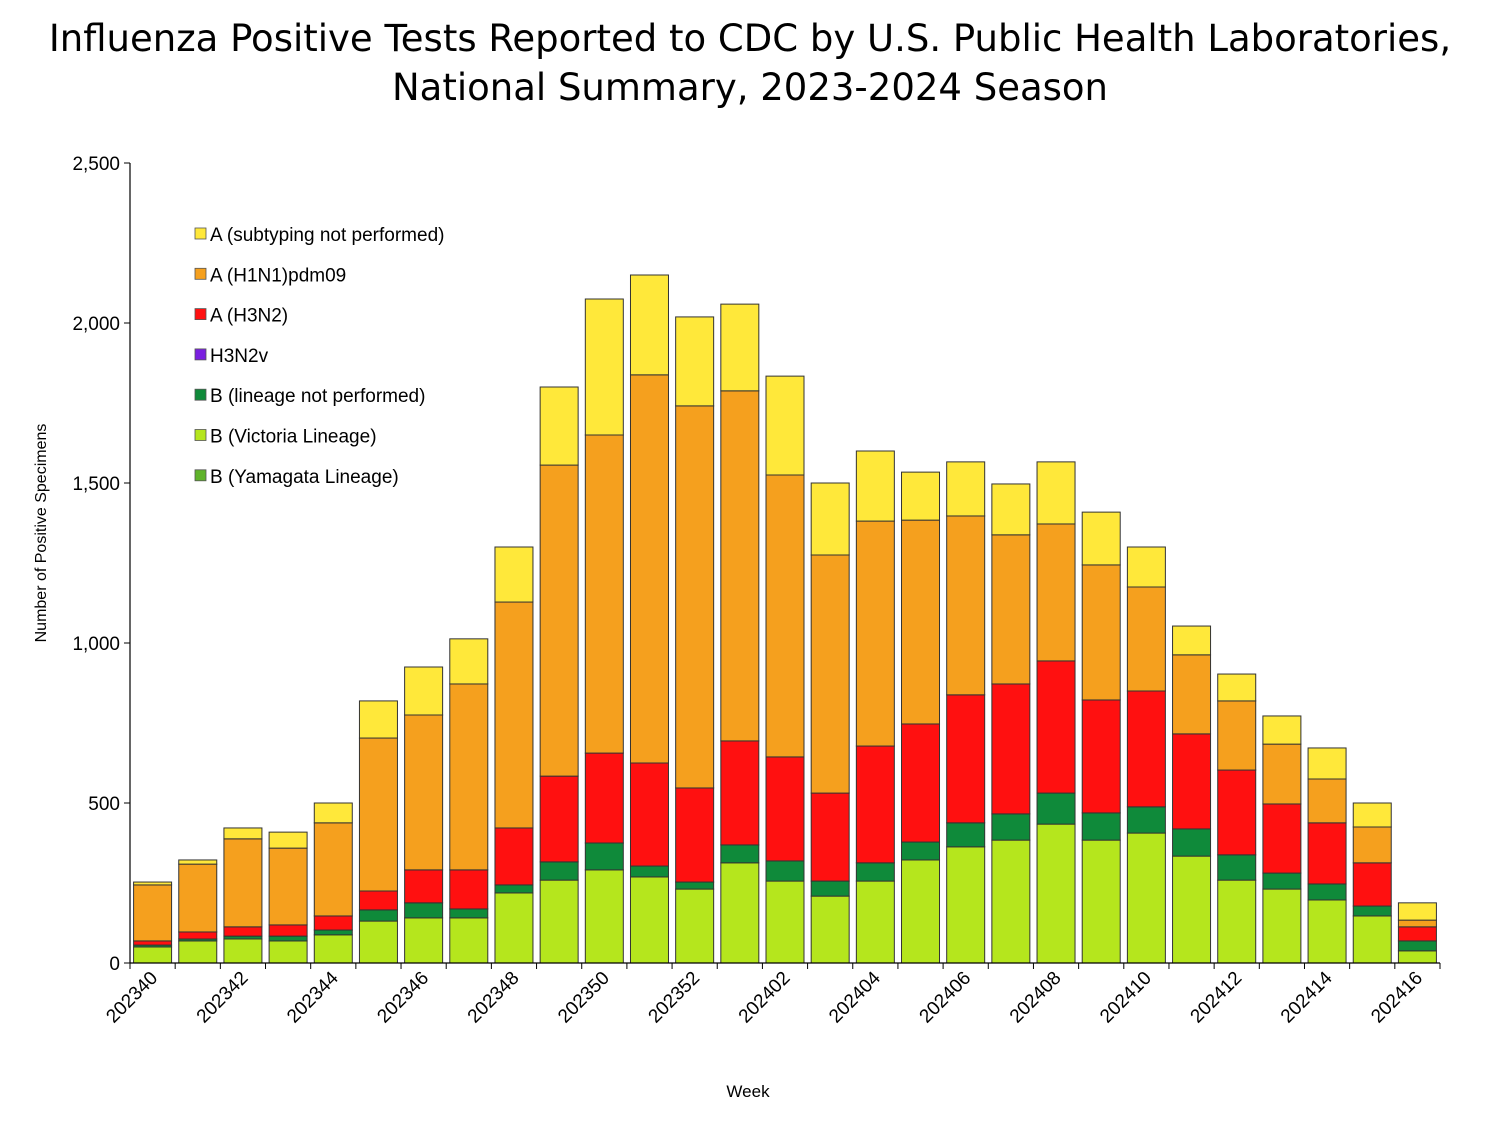 The width and height of the screenshot is (1500, 1125). Describe the element at coordinates (750, 87) in the screenshot. I see `chart-title-line-2: National Summary, 2023-2024 Season` at that location.